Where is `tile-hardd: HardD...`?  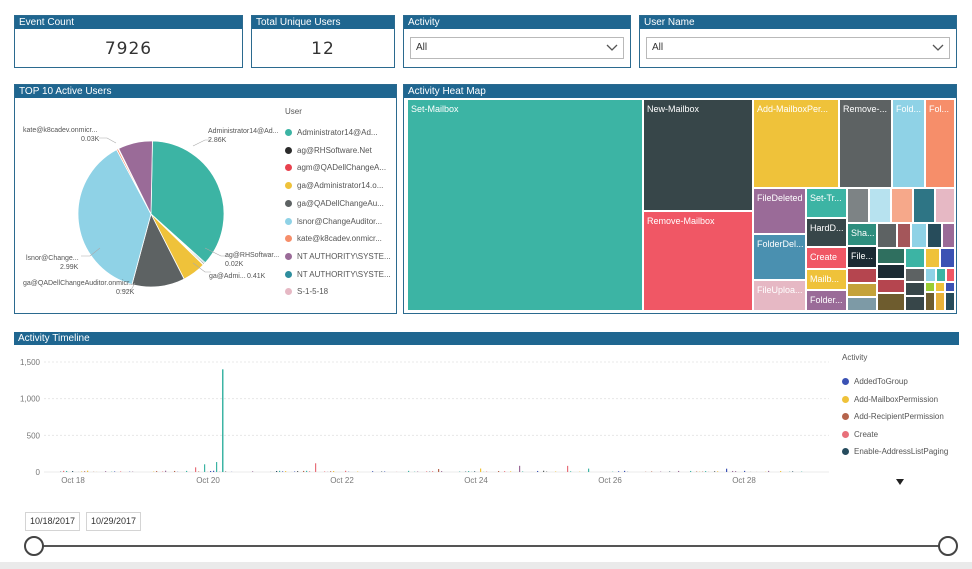
tile-hardd: HardD... is located at coordinates (827, 233).